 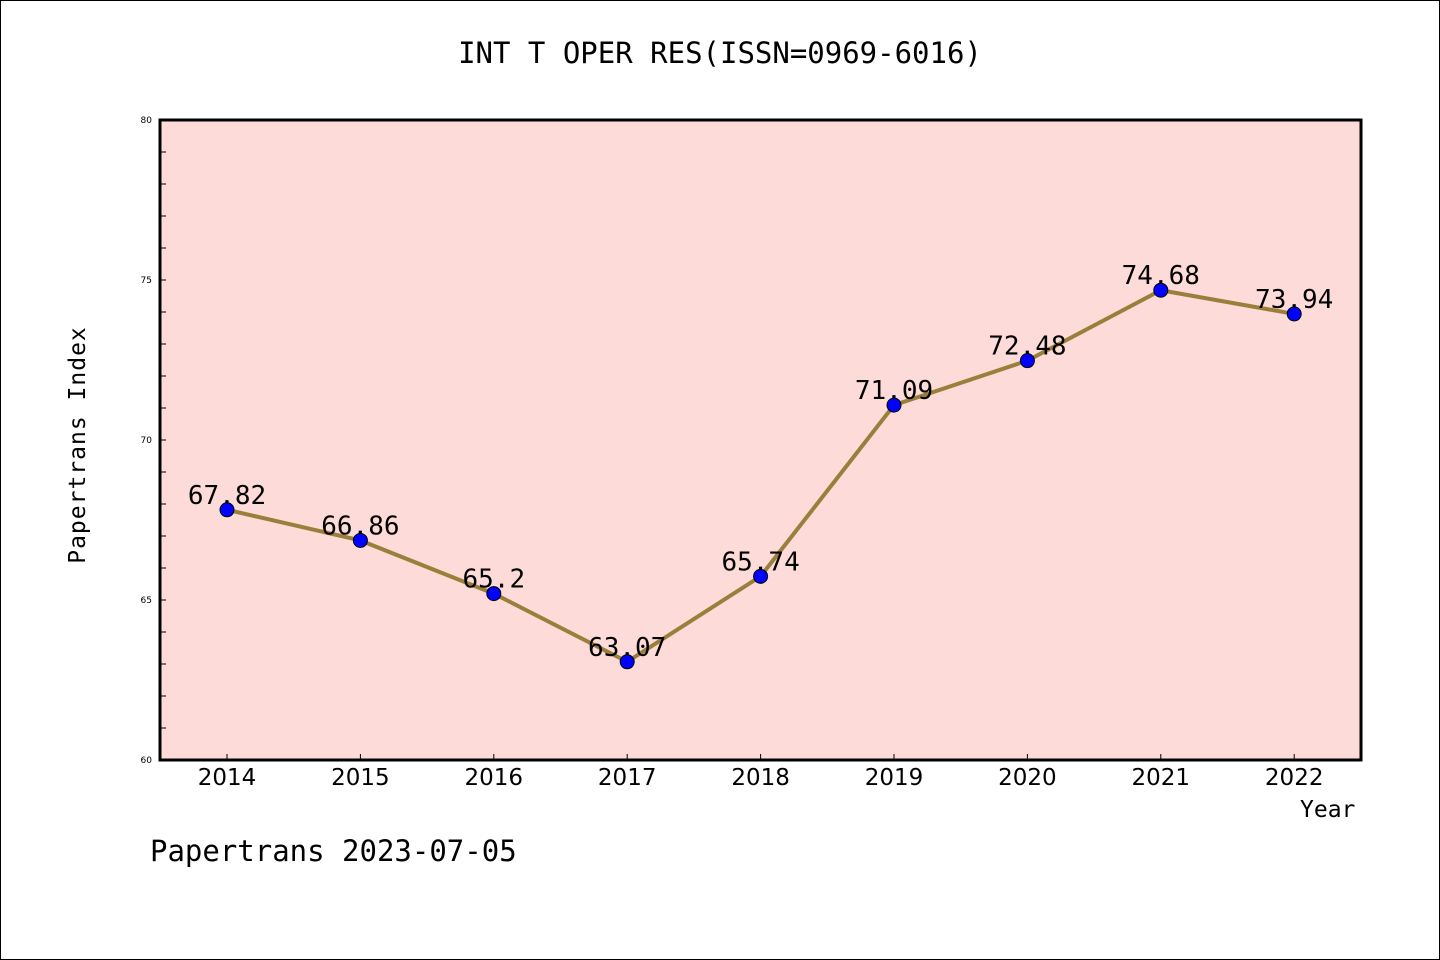 What do you see at coordinates (147, 121) in the screenshot?
I see `y-tick-label: 80` at bounding box center [147, 121].